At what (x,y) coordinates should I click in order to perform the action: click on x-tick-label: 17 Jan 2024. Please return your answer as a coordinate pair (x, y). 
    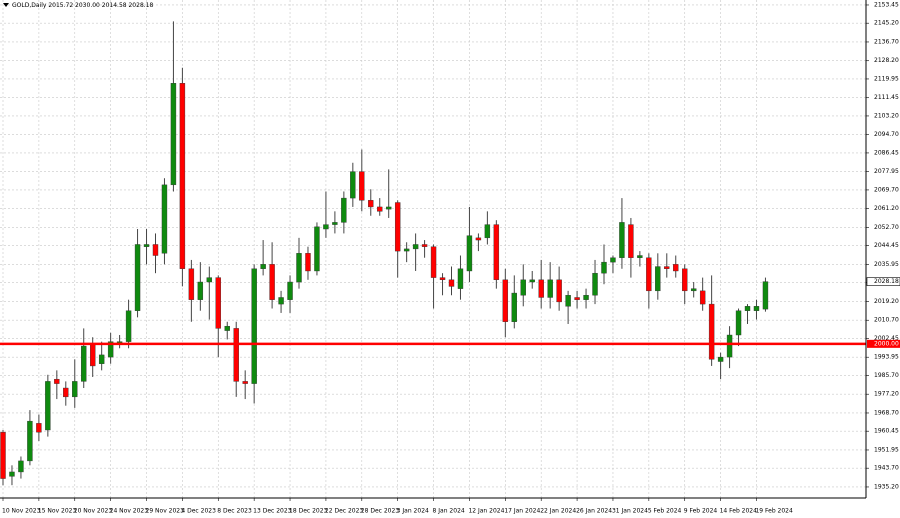
    Looking at the image, I should click on (522, 511).